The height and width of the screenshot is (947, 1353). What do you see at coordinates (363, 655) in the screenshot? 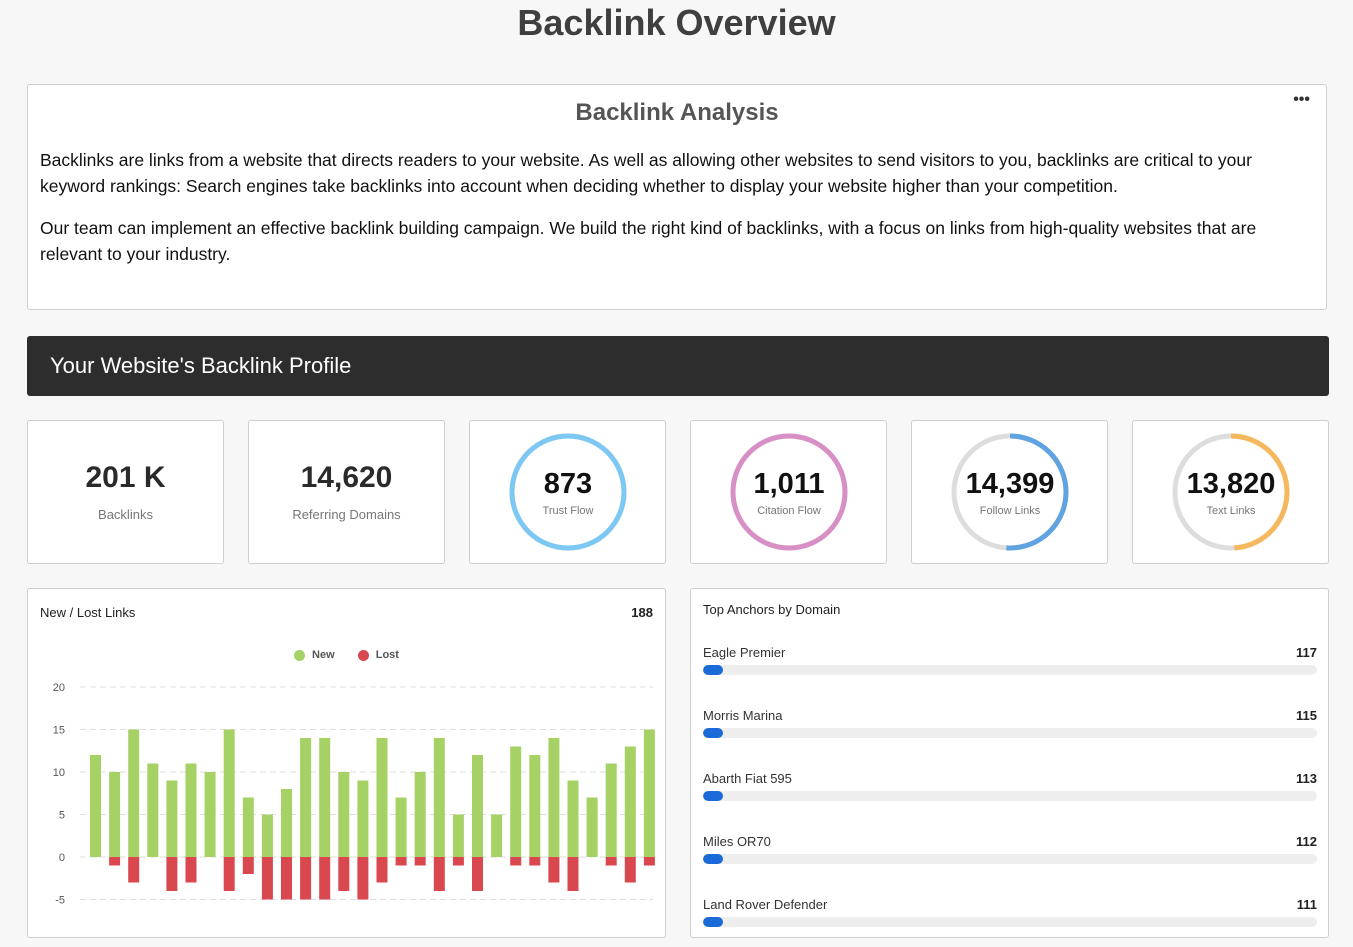
I see `legend-dot-lost` at bounding box center [363, 655].